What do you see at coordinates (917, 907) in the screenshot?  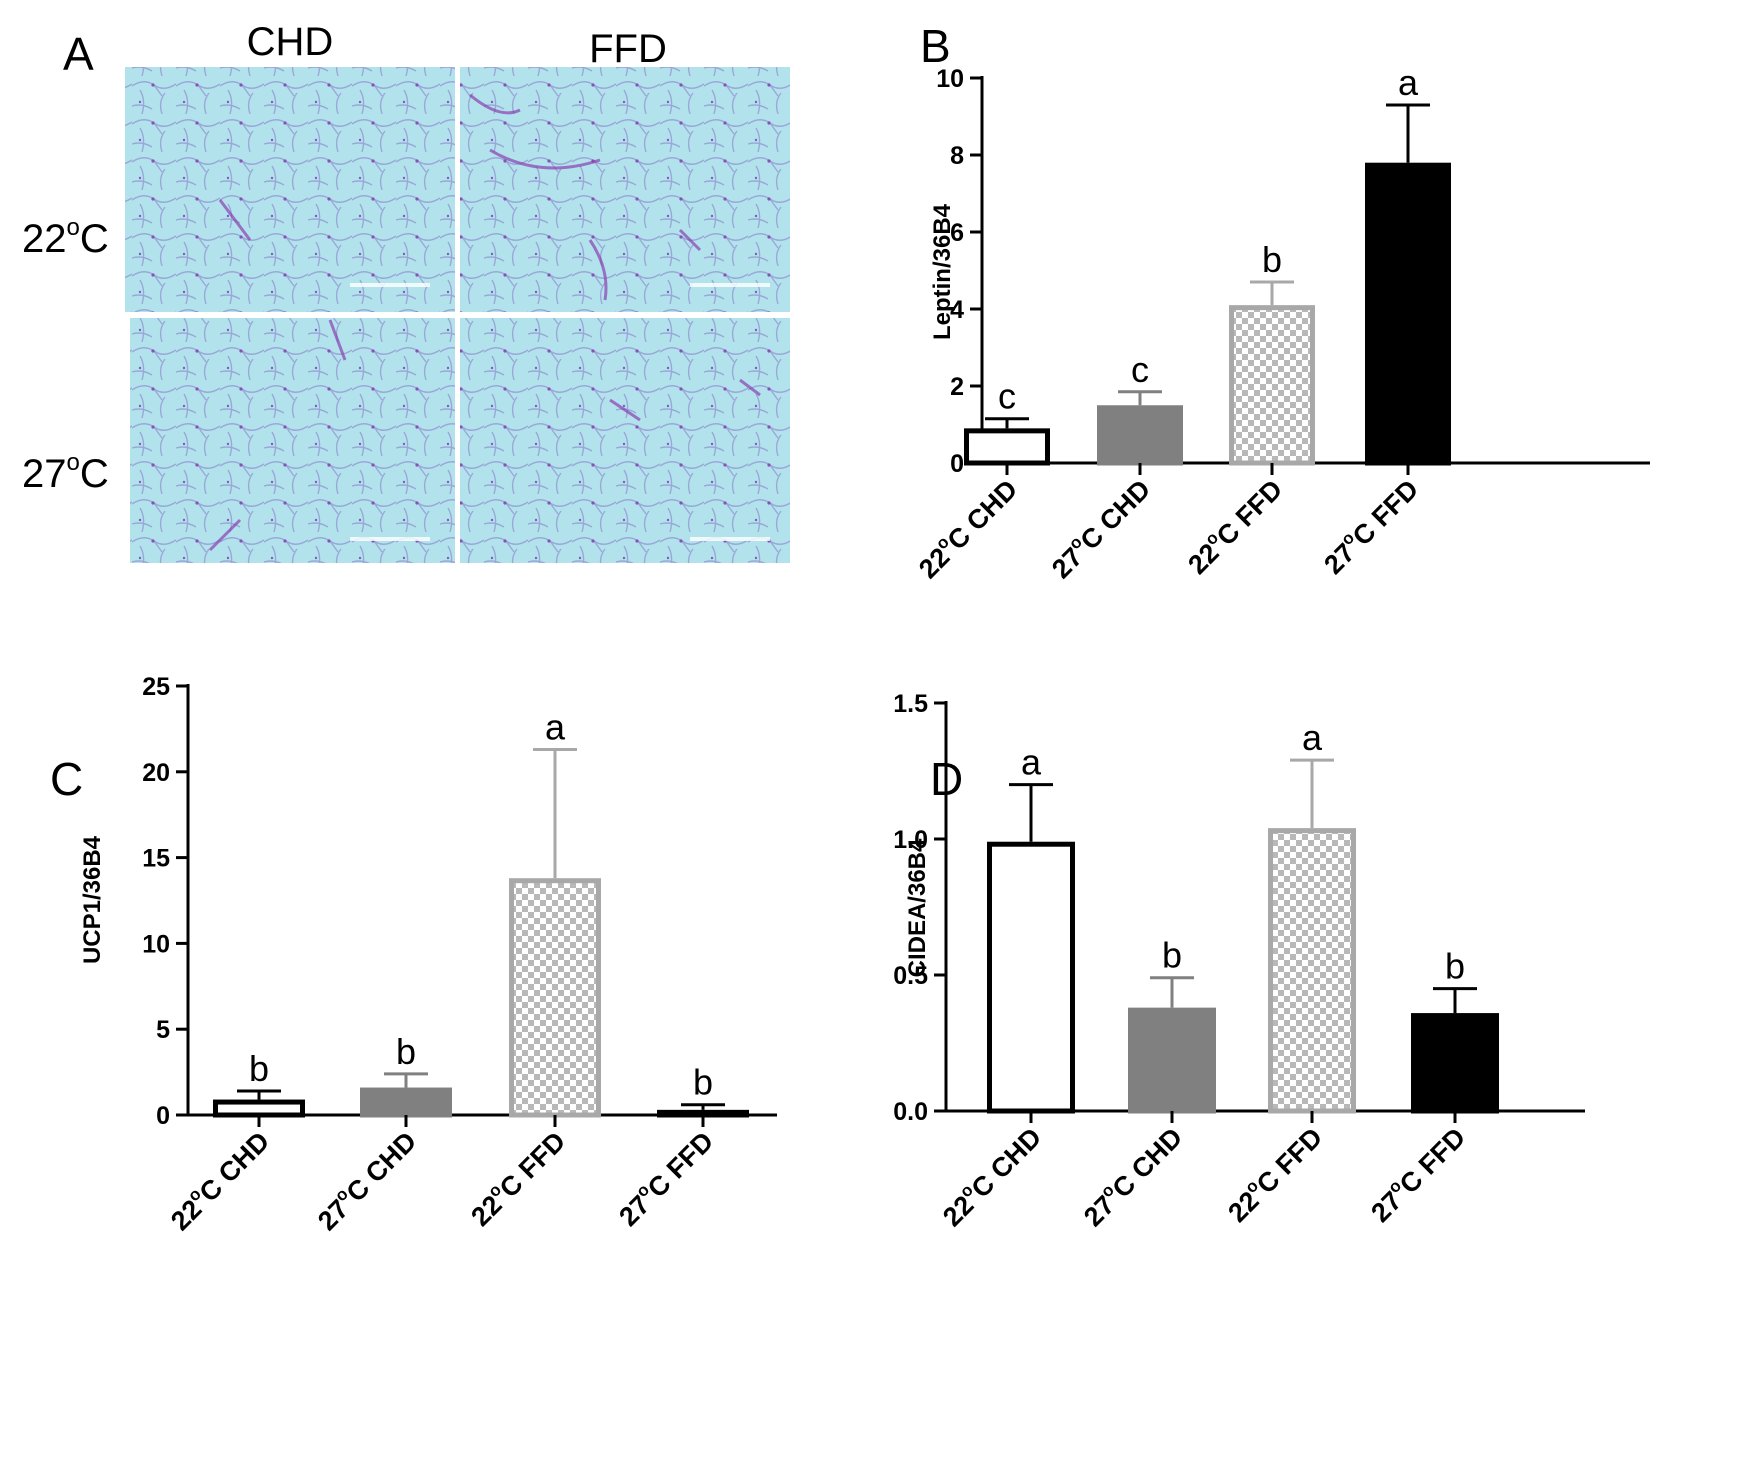 I see `cidea-y-axis-label: CIDEA/36B4` at bounding box center [917, 907].